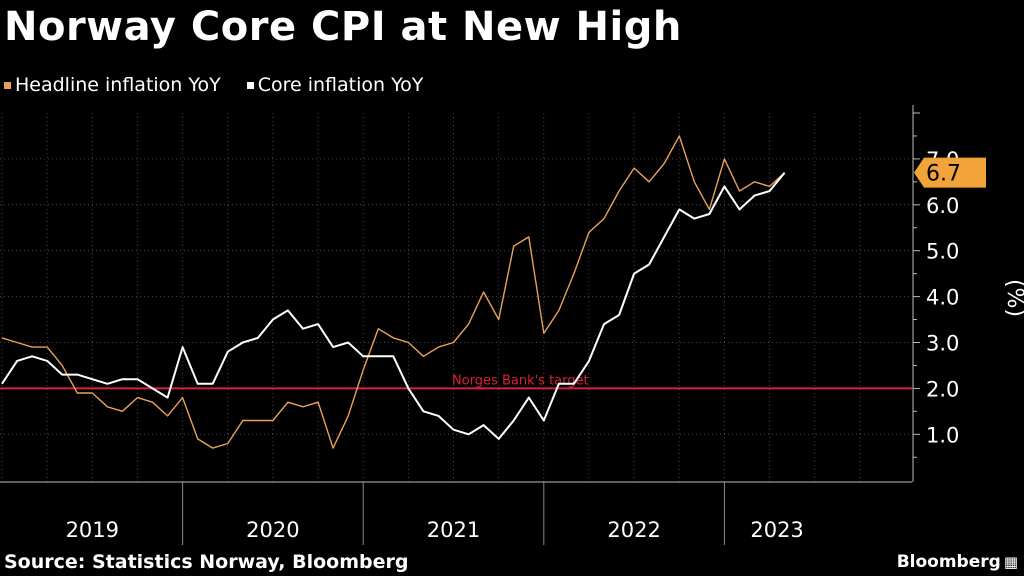 The height and width of the screenshot is (576, 1024). Describe the element at coordinates (943, 174) in the screenshot. I see `last-value-callout-label: 6.7` at that location.